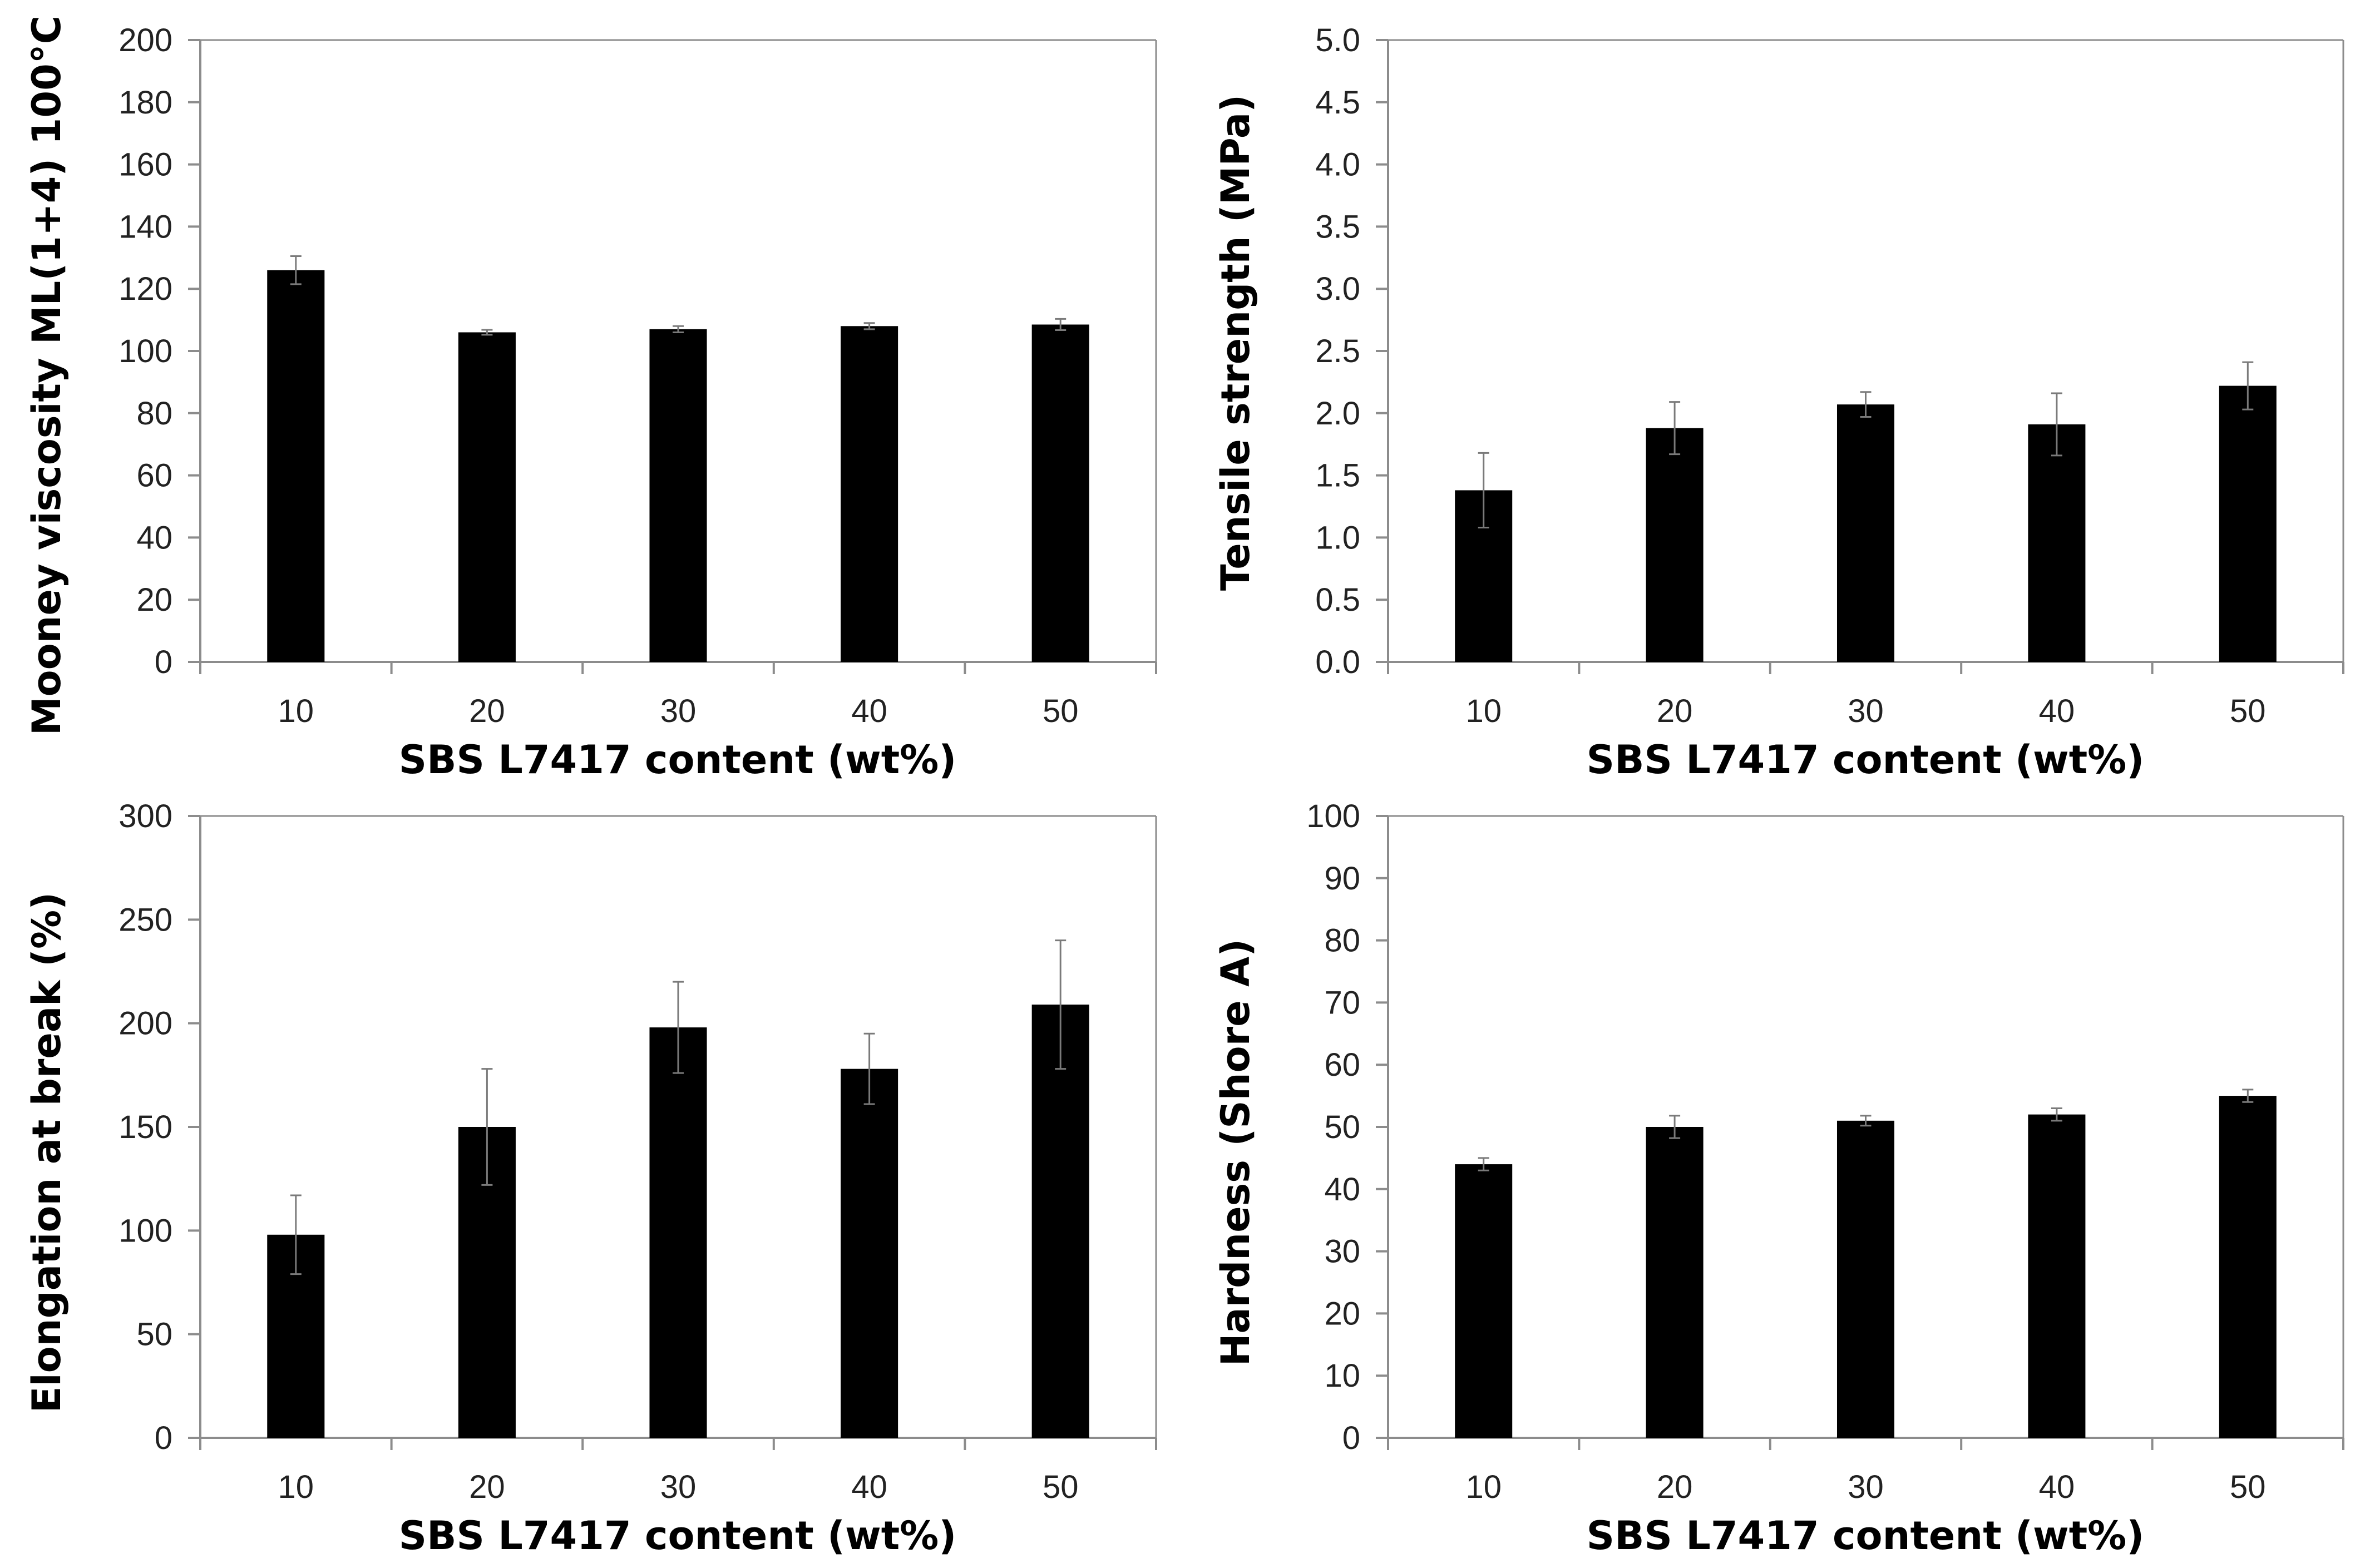 The height and width of the screenshot is (1568, 2365). What do you see at coordinates (1342, 878) in the screenshot?
I see `y-tick-label: 90` at bounding box center [1342, 878].